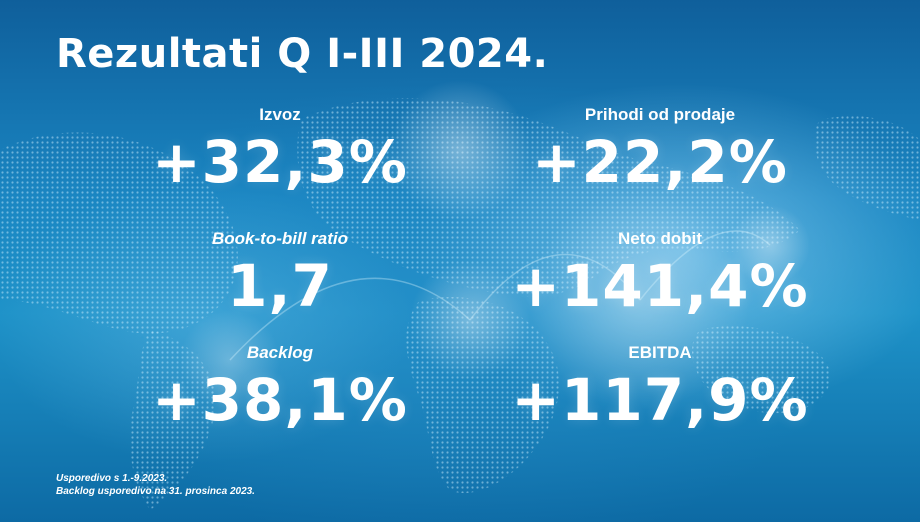 The width and height of the screenshot is (920, 522). What do you see at coordinates (155, 491) in the screenshot?
I see `footnote-backlog-comparison: Backlog usporedivo na 31. prosinca 2023.` at bounding box center [155, 491].